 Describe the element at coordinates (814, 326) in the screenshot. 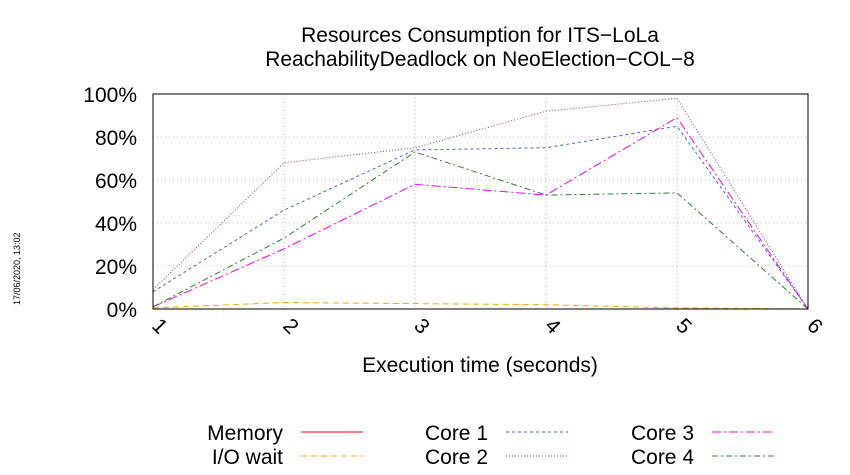

I see `x-tick-label: 6` at that location.